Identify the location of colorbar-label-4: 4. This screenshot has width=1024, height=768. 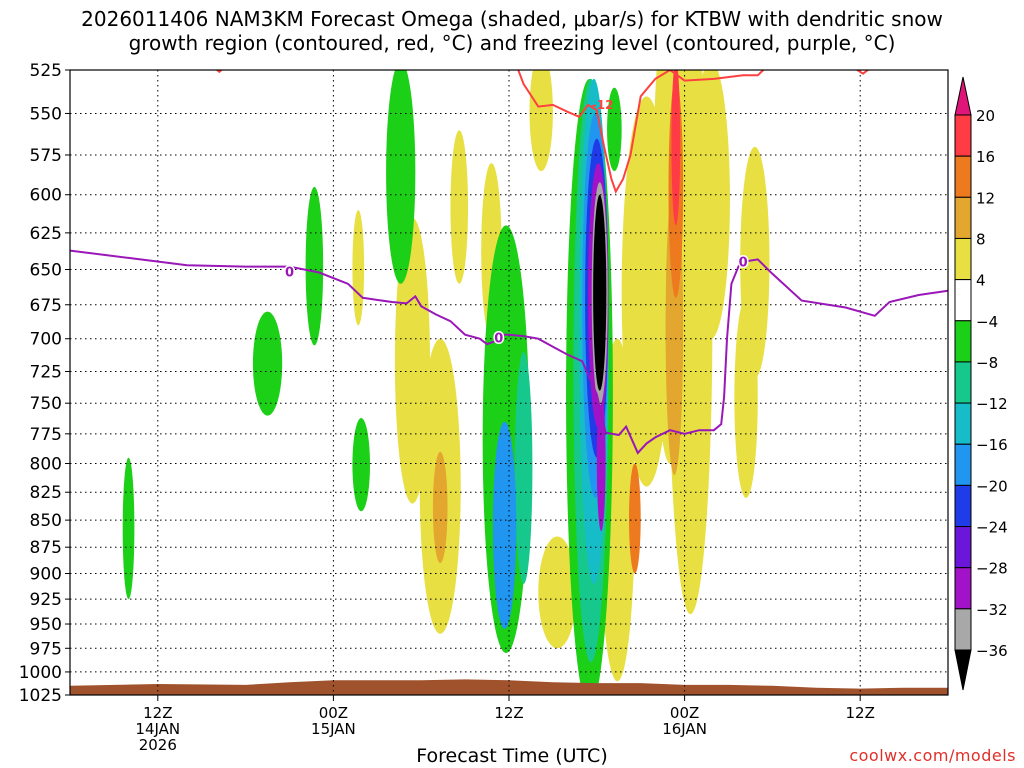
(981, 281).